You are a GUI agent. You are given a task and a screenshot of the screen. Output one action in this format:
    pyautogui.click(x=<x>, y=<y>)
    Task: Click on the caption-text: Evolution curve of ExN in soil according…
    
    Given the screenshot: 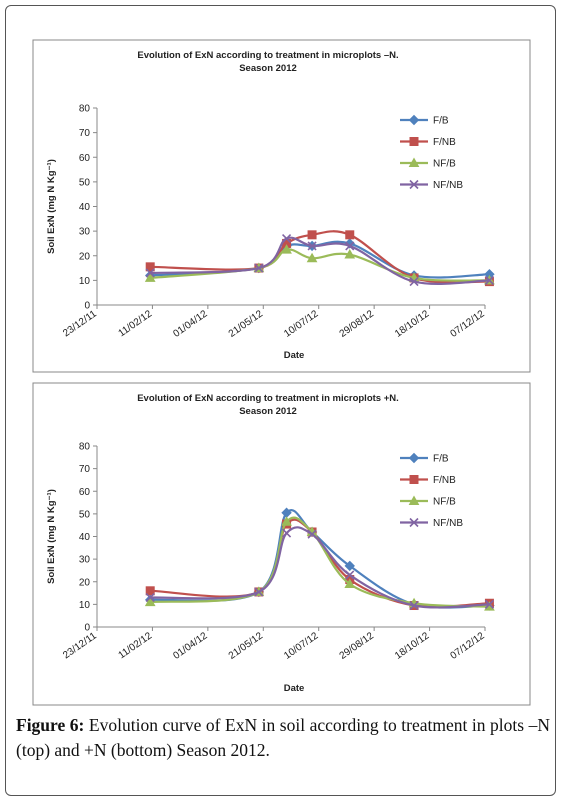 What is the action you would take?
    pyautogui.click(x=283, y=737)
    